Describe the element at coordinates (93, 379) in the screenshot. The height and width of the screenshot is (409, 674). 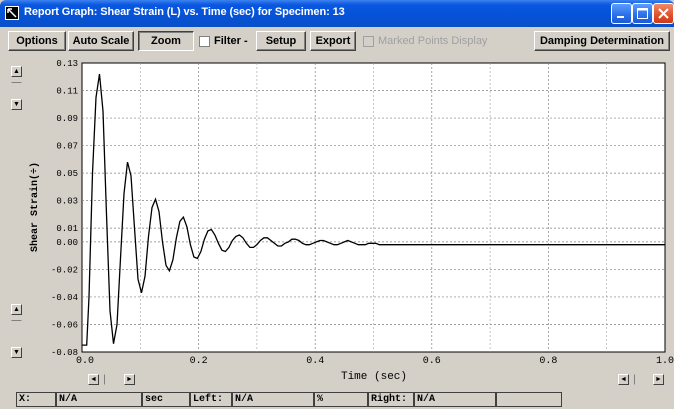
I see `x-min-left-button: ◄` at that location.